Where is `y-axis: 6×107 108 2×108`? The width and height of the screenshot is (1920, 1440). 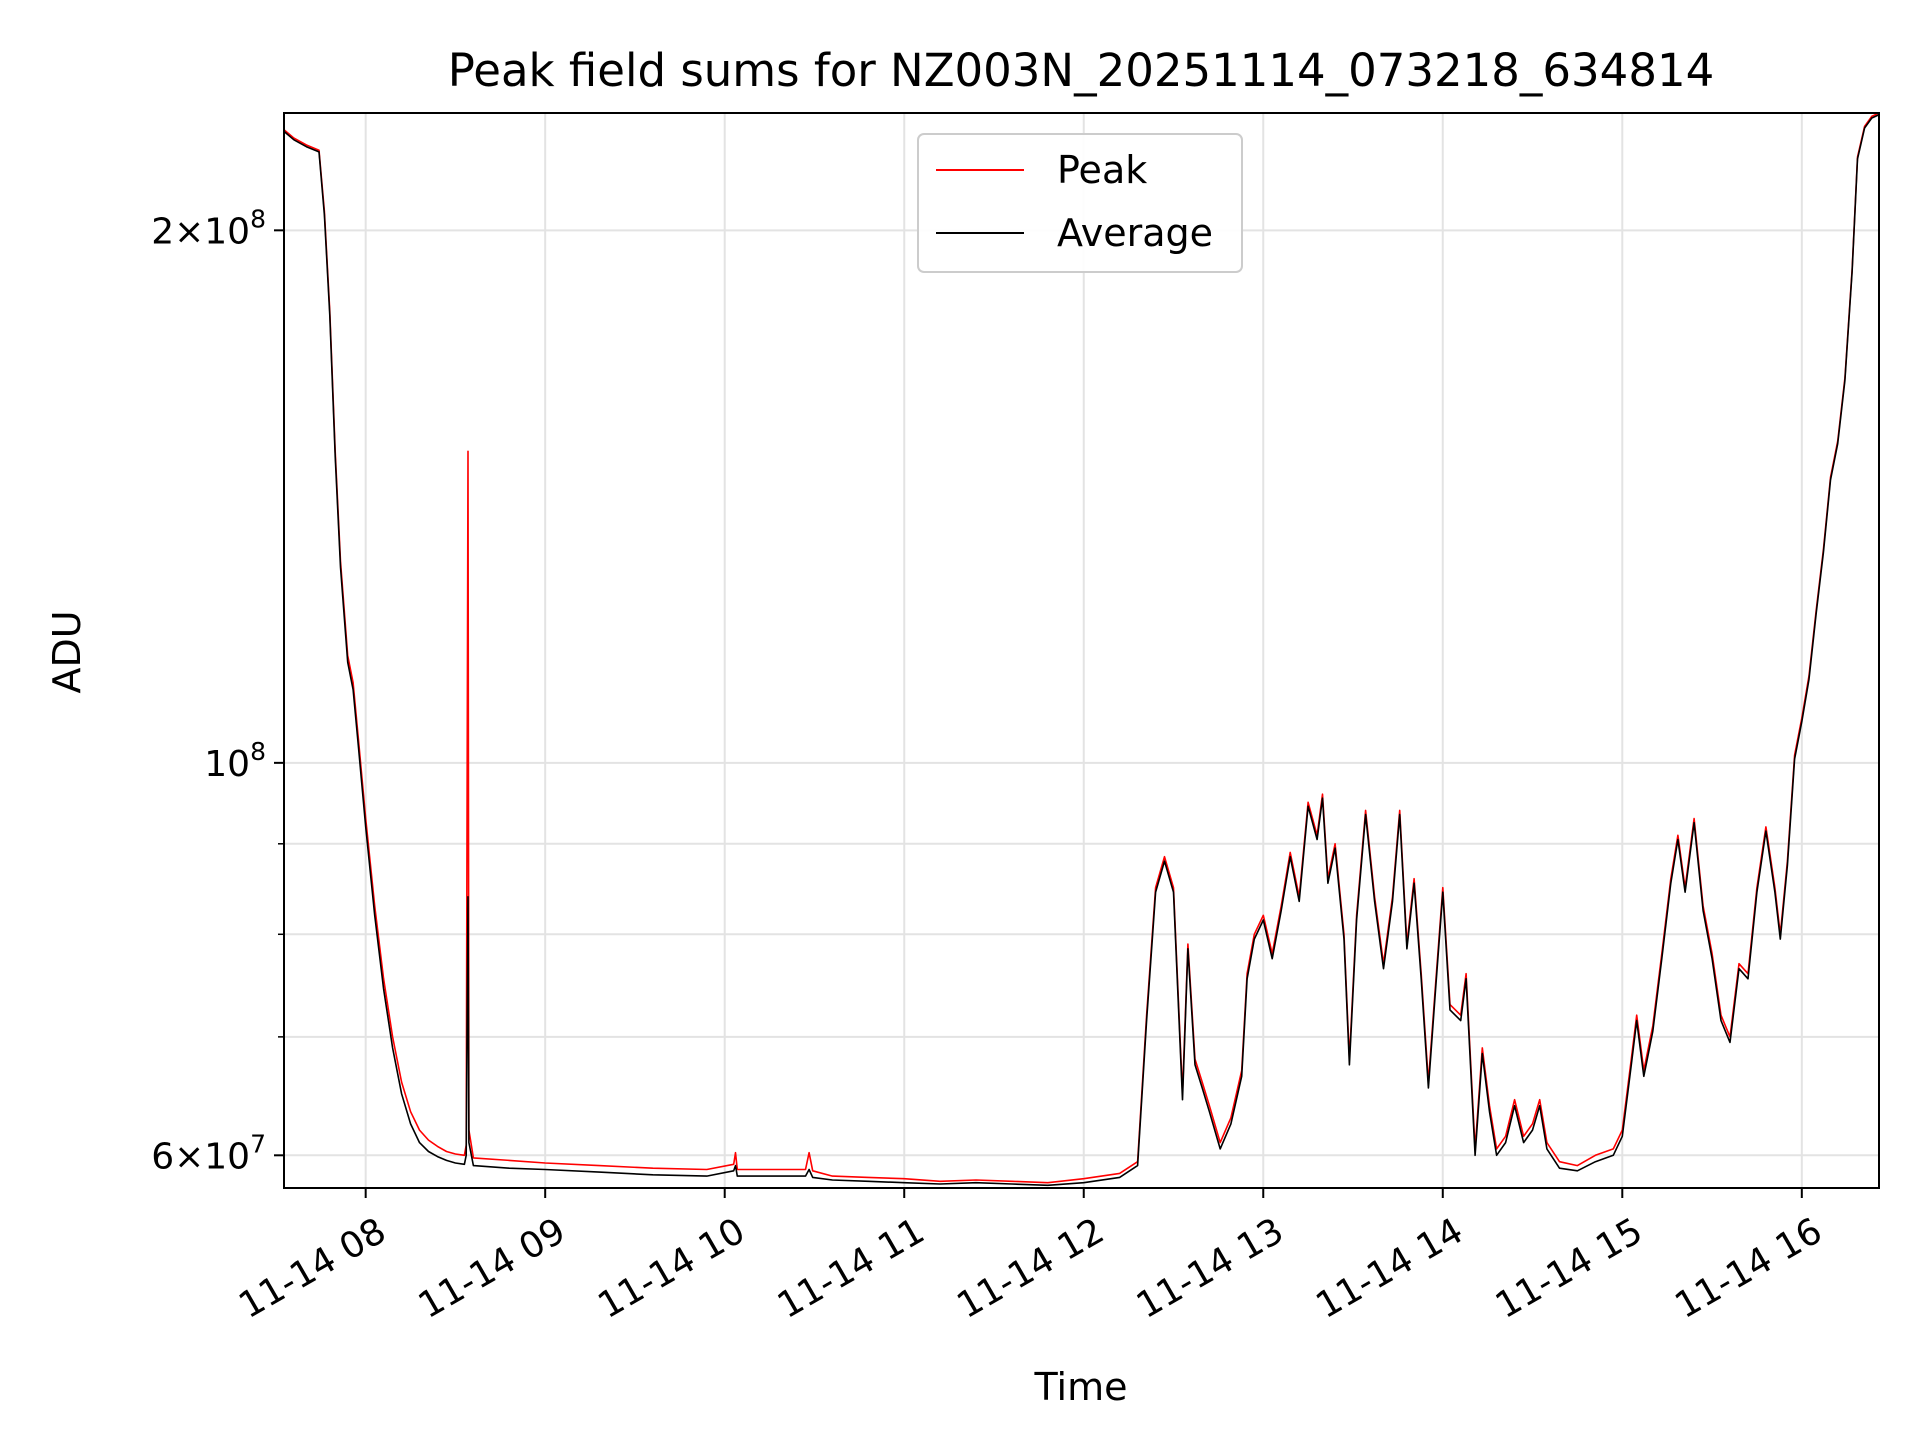 y-axis: 6×107 108 2×108 is located at coordinates (217, 690).